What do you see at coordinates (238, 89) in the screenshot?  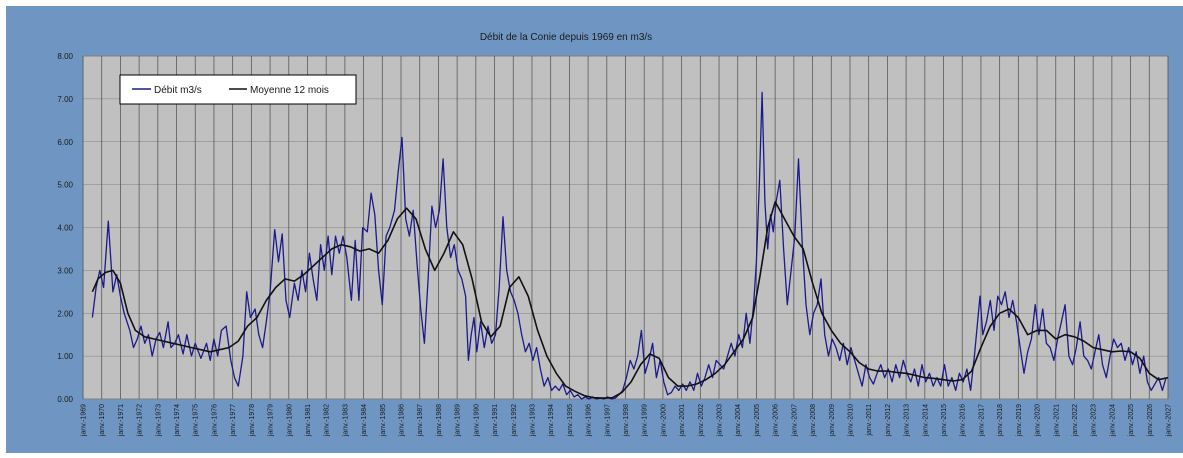 I see `legend: Débit m3/s Moyenne 12 mois` at bounding box center [238, 89].